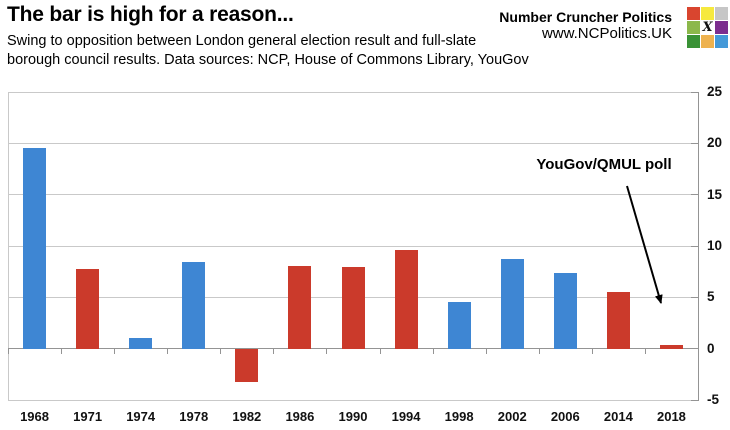  Describe the element at coordinates (406, 416) in the screenshot. I see `x-axis-label-1994: 1994` at that location.